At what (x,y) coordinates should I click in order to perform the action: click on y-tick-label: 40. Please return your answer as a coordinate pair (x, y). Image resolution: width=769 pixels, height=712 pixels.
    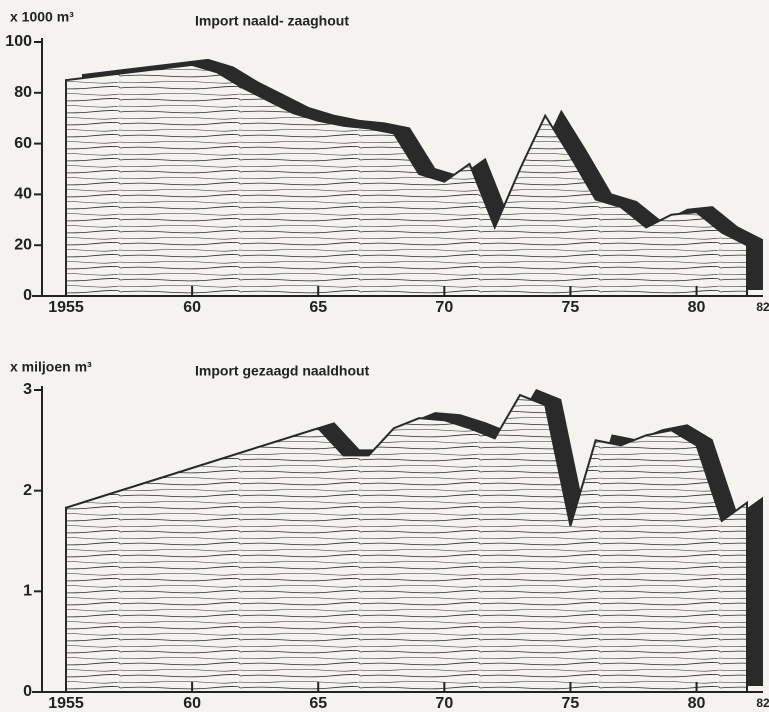
    Looking at the image, I should click on (23, 194).